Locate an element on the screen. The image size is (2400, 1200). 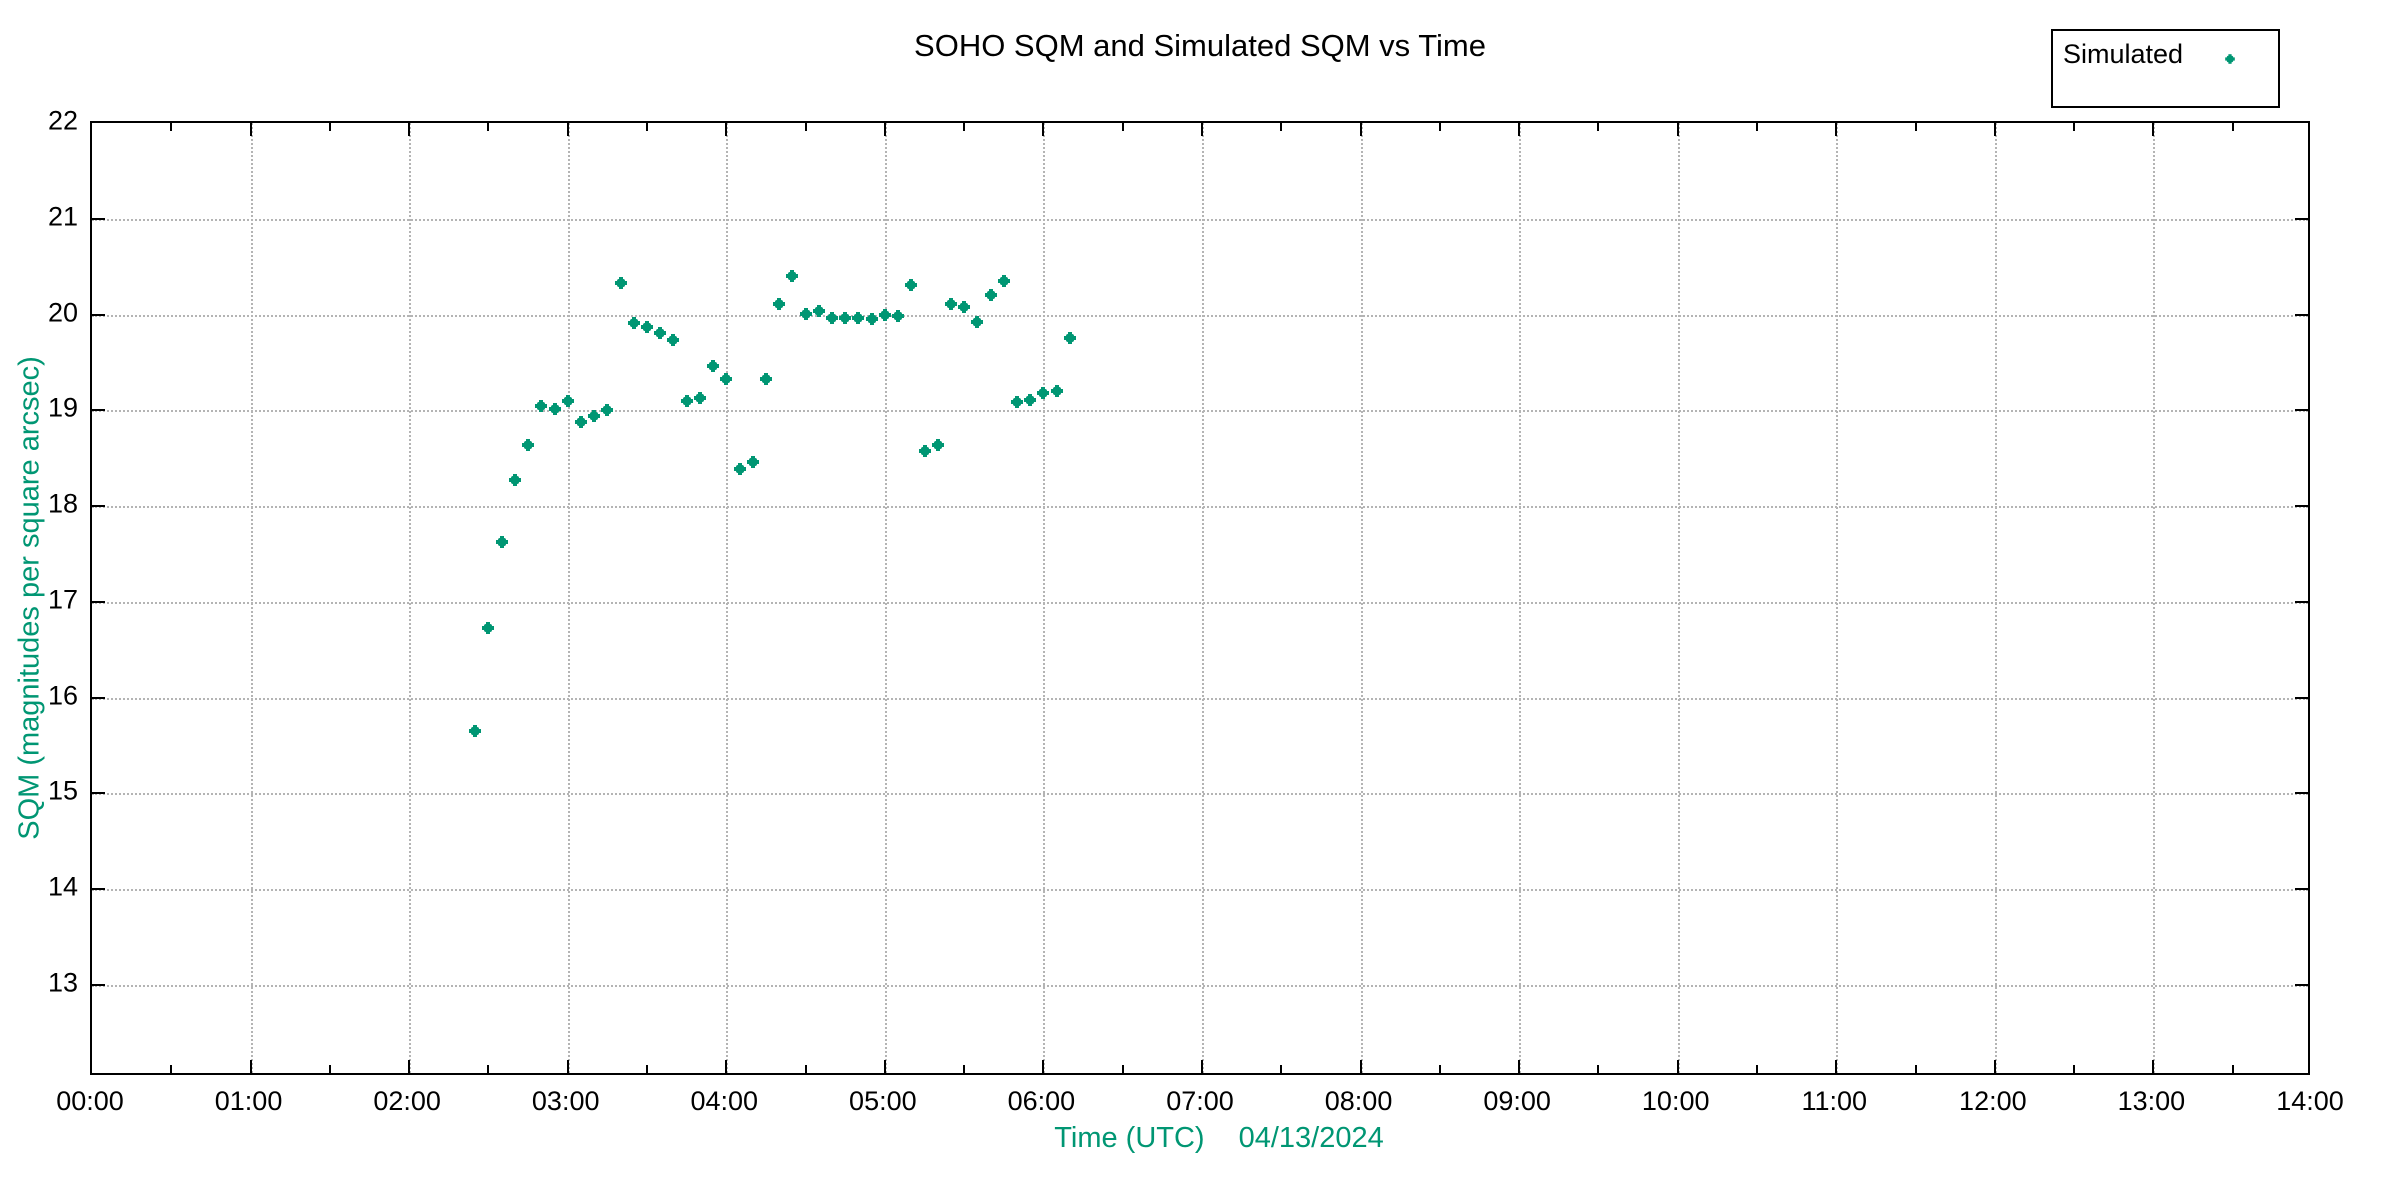
y-tick-label: 13 is located at coordinates (62, 982).